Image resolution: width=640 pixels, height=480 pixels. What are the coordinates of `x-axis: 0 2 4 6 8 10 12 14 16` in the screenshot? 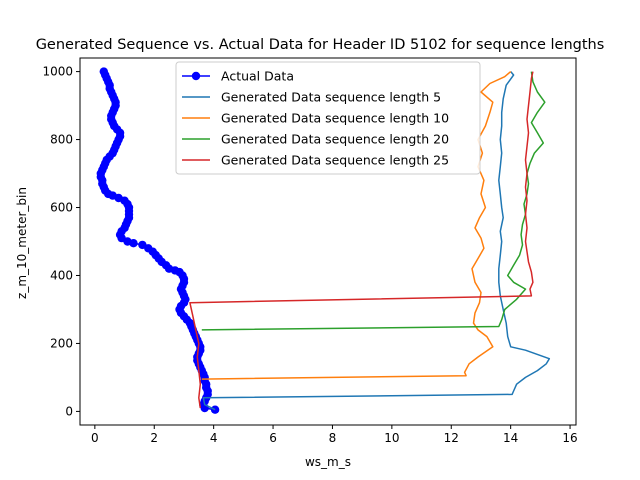 It's located at (334, 435).